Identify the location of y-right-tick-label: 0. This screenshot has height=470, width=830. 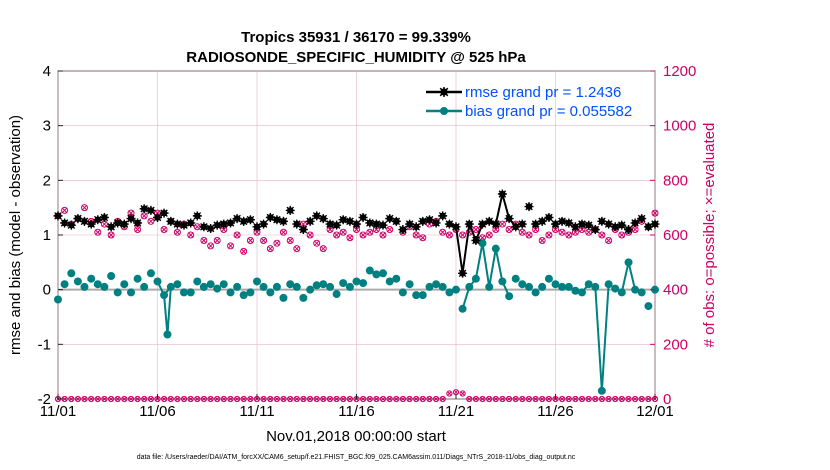
(667, 399).